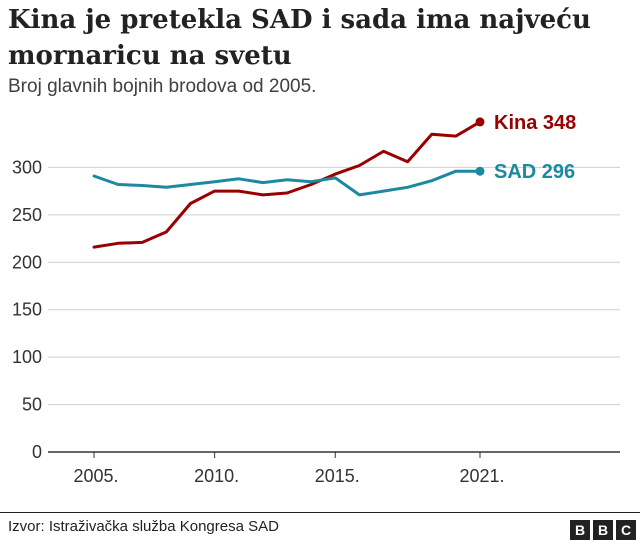 This screenshot has width=640, height=544. I want to click on bbc-logo-letter-3: C, so click(626, 530).